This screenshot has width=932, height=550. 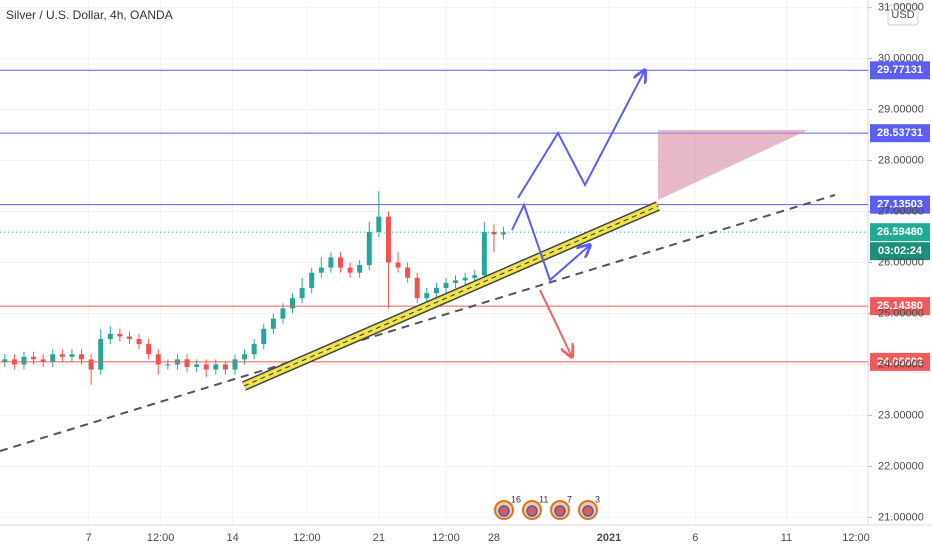 I want to click on y-tick-label: 22.00000, so click(x=901, y=466).